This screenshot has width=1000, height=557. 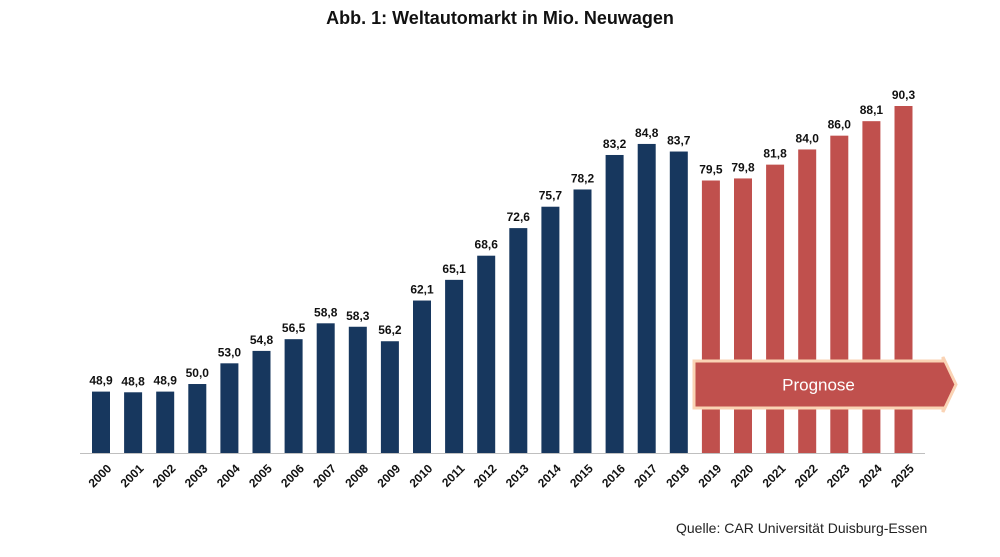 I want to click on bar-2006, so click(x=293, y=396).